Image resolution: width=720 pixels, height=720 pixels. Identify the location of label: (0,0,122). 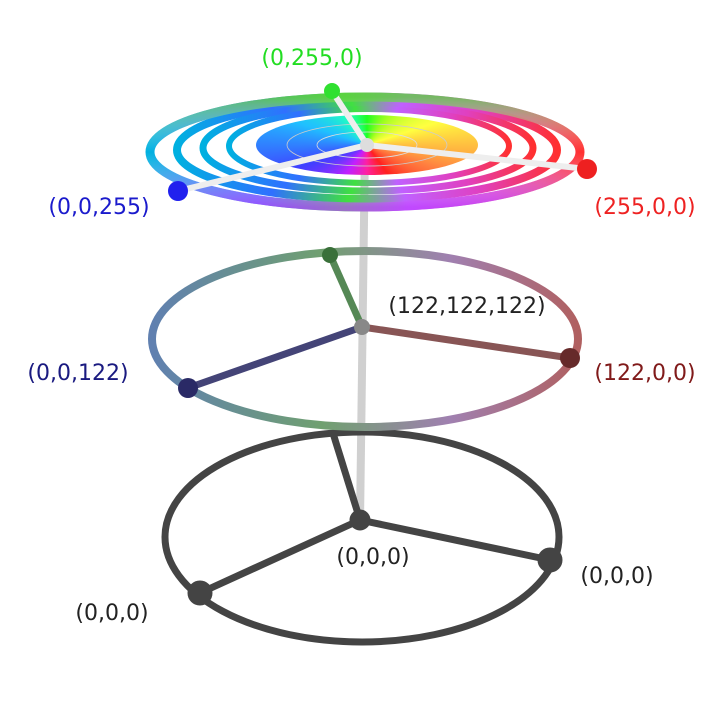
(77, 373).